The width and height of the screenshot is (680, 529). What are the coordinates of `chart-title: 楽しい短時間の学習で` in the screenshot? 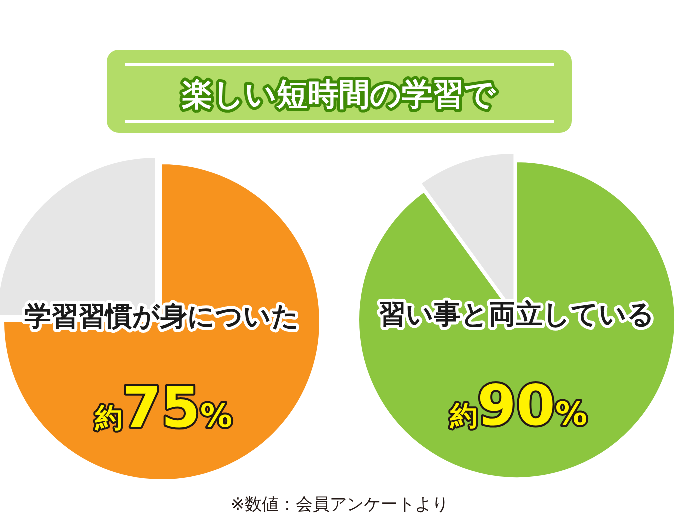 It's located at (339, 95).